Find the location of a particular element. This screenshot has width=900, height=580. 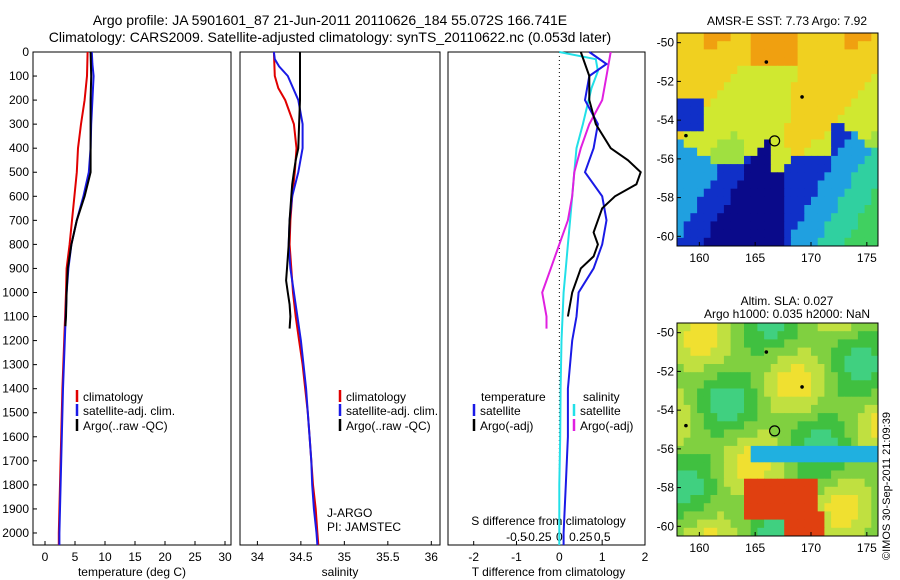

temperature-difference-satellite-line is located at coordinates (585, 298).